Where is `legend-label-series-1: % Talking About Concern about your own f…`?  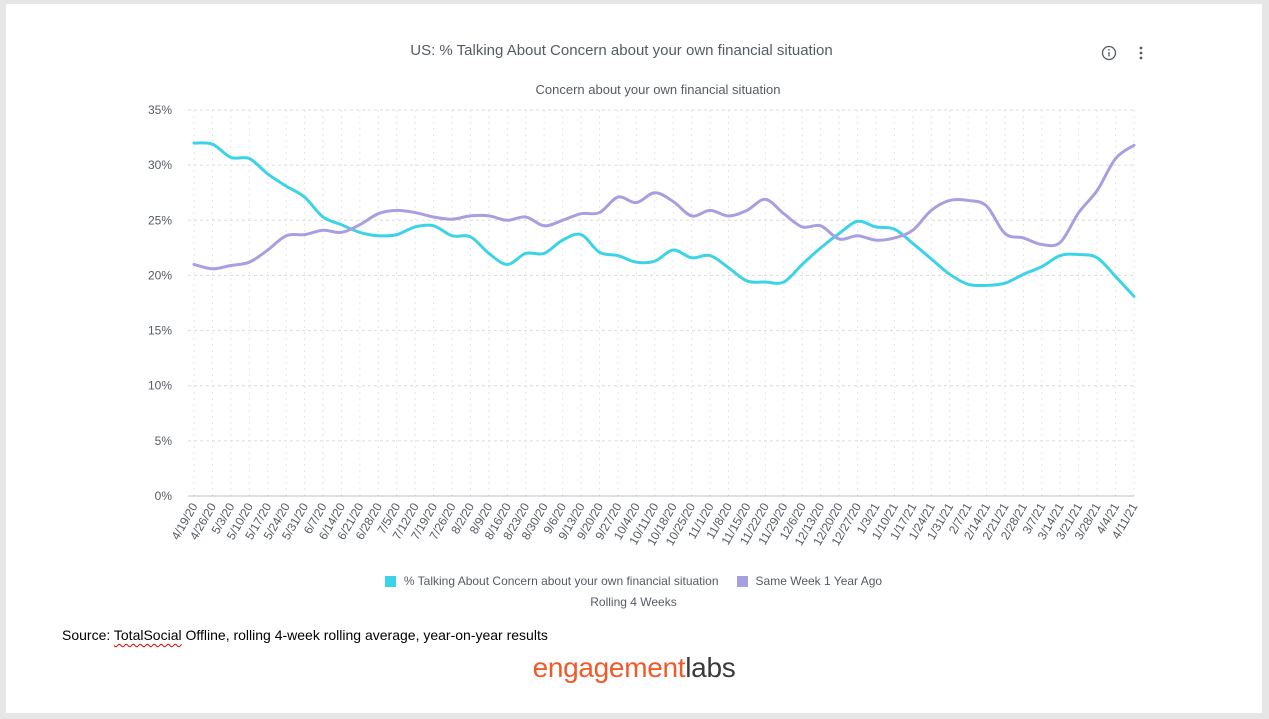
legend-label-series-1: % Talking About Concern about your own f… is located at coordinates (561, 581).